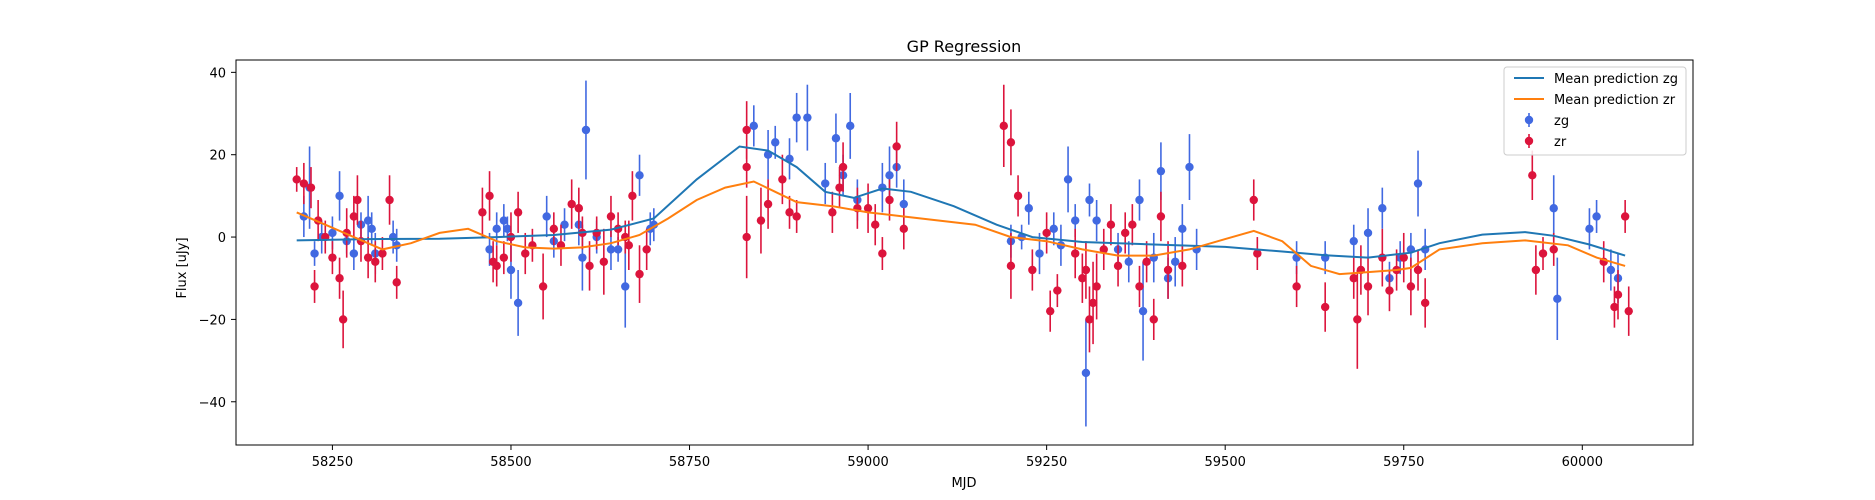 The width and height of the screenshot is (1875, 500). Describe the element at coordinates (182, 267) in the screenshot. I see `y-axis-label: Flux [uJy]` at that location.